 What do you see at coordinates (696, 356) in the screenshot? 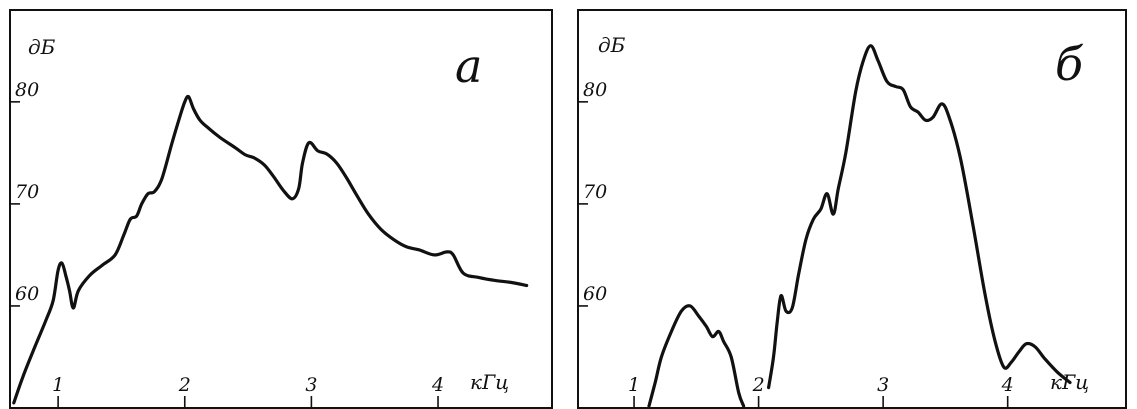
I see `spectrum-curve` at bounding box center [696, 356].